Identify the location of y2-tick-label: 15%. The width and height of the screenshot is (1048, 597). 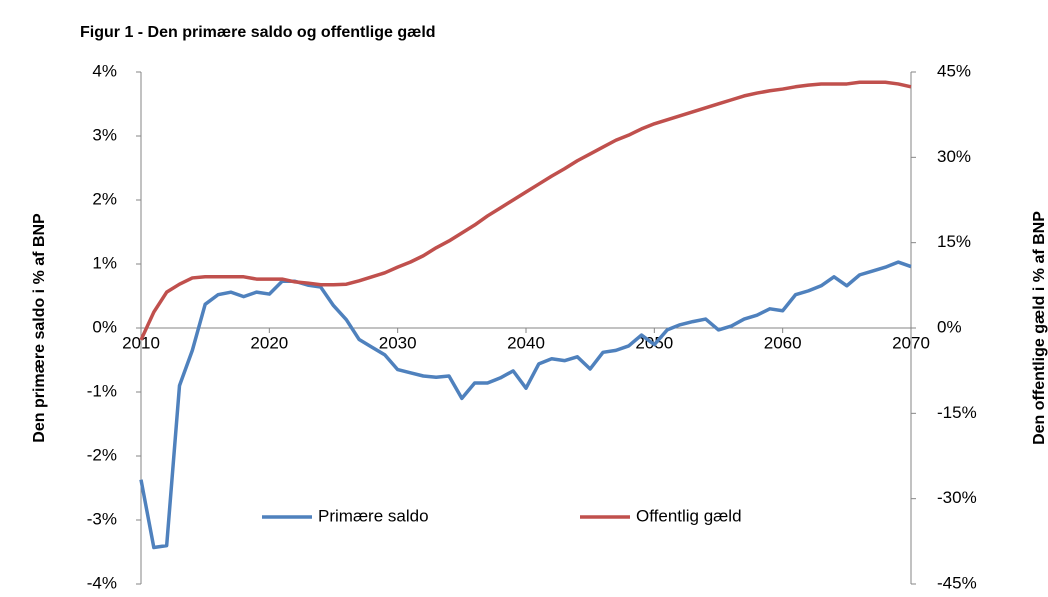
(954, 241).